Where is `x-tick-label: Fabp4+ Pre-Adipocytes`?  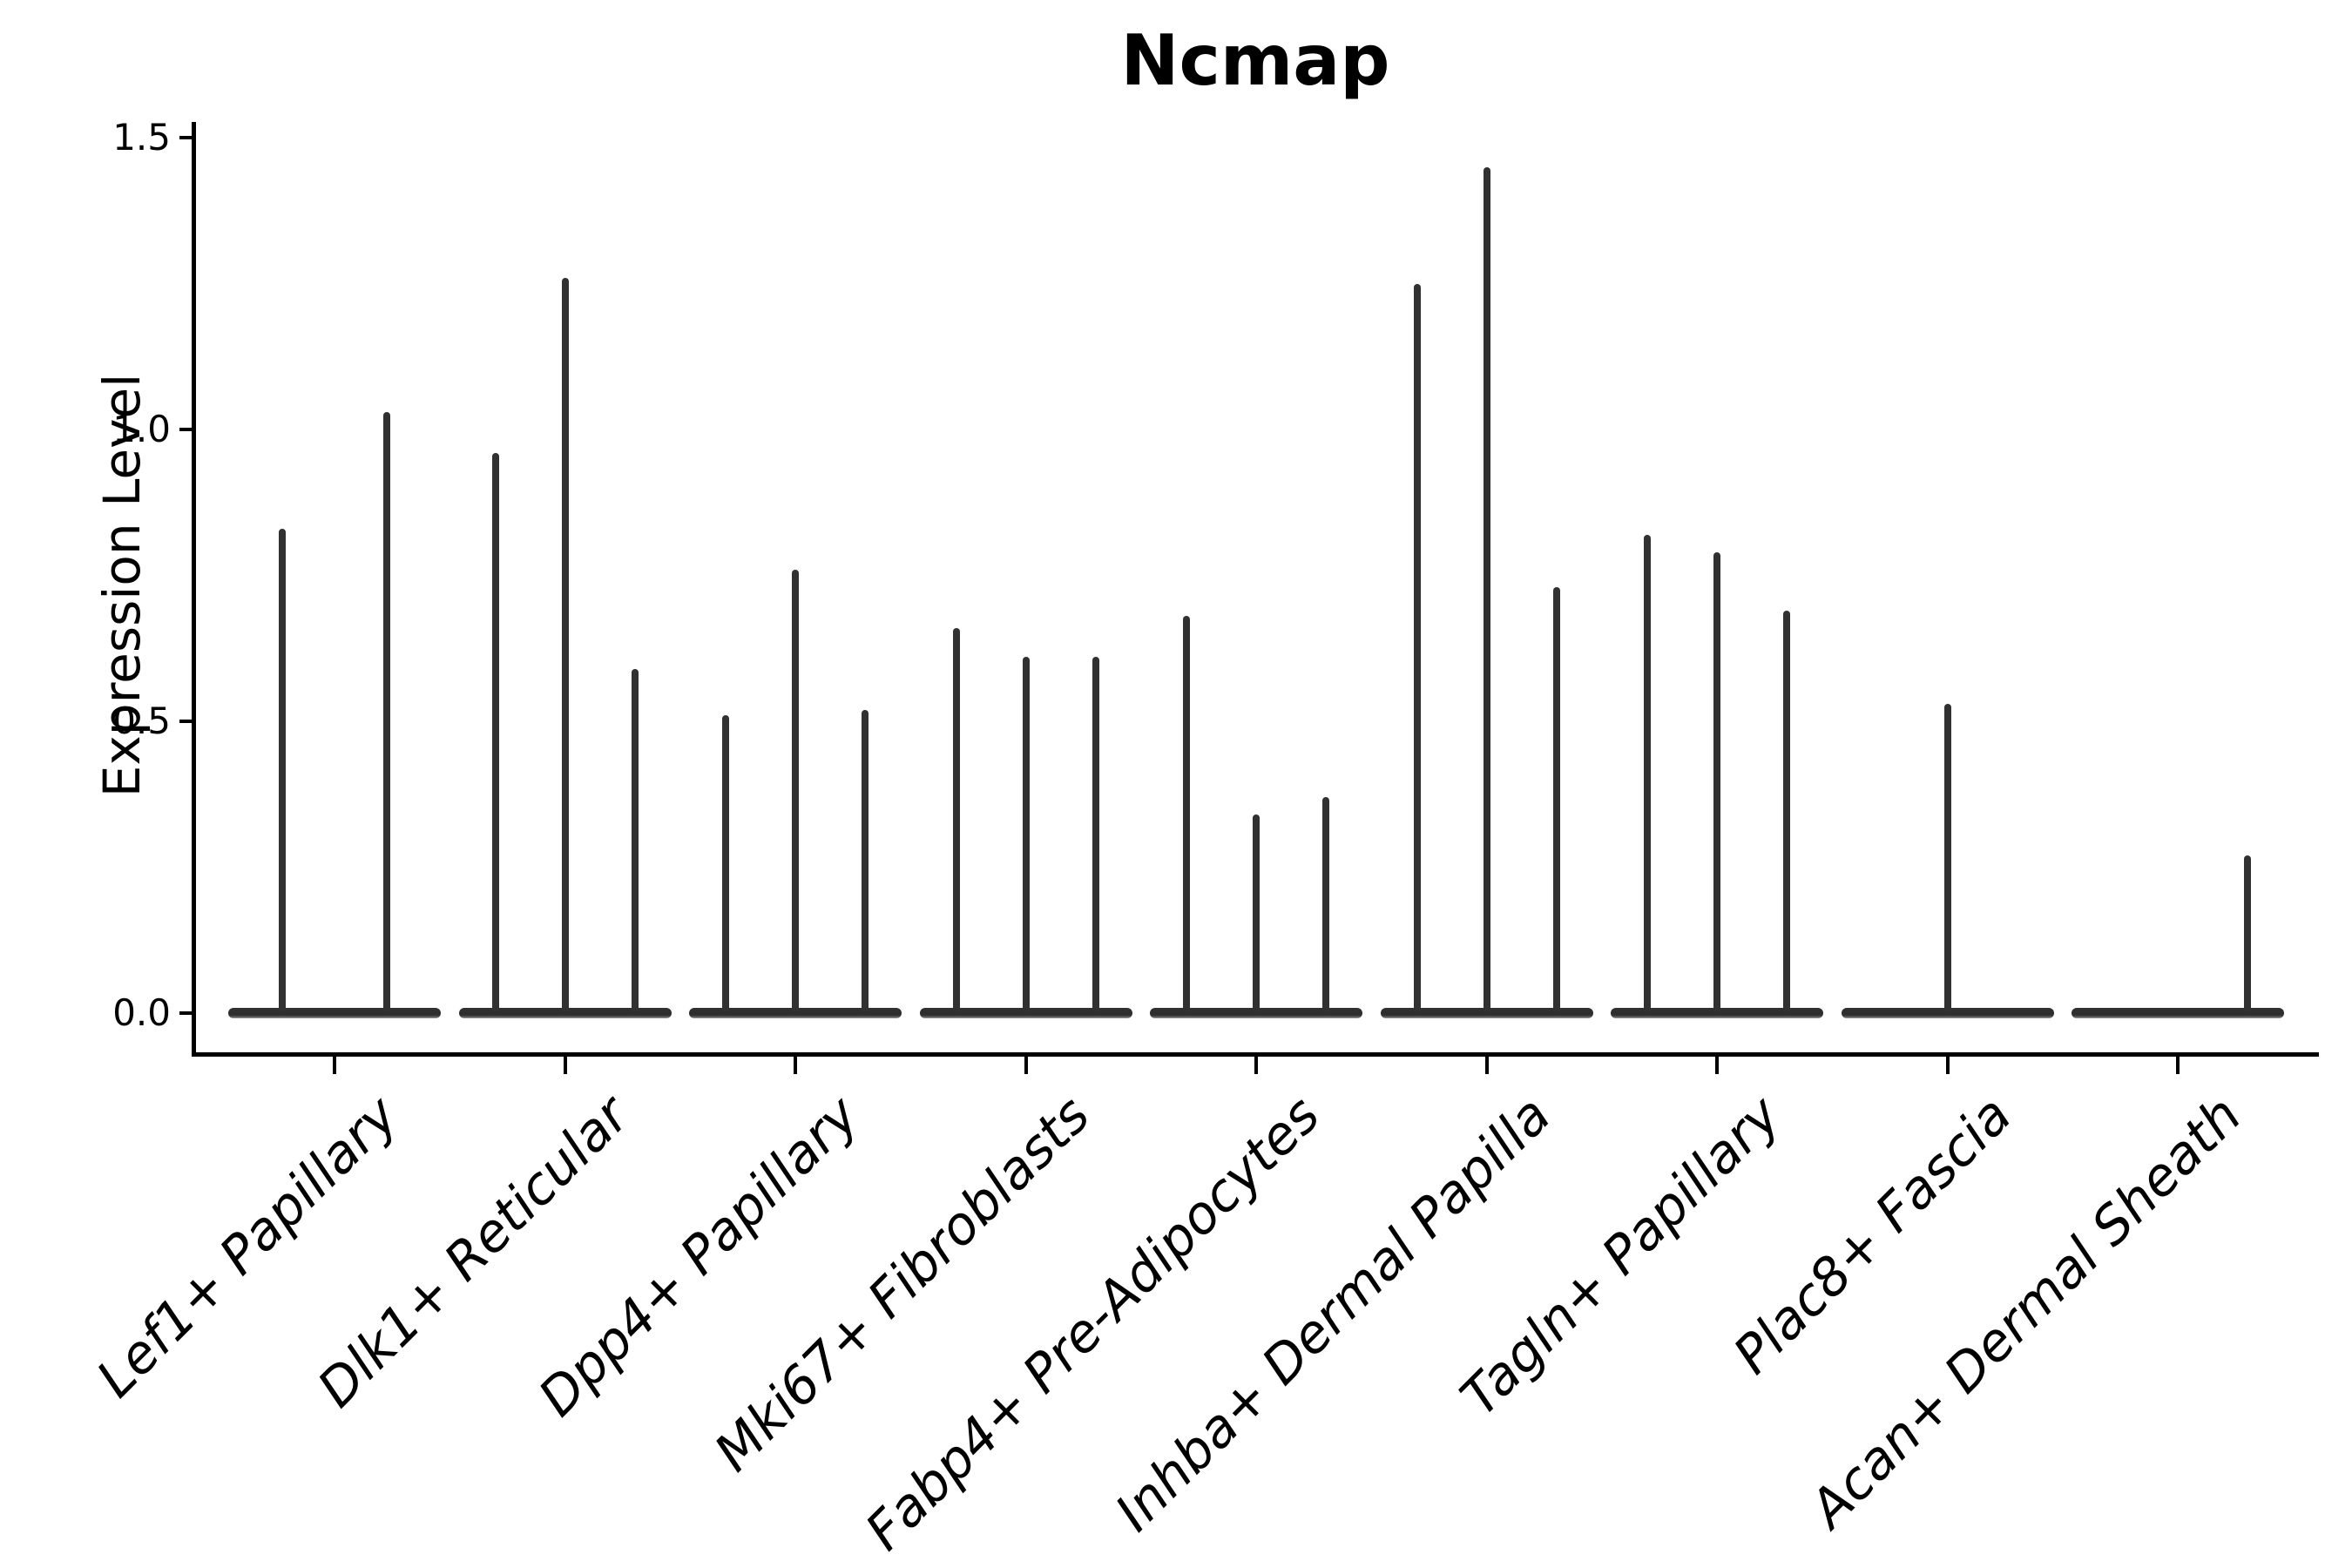
x-tick-label: Fabp4+ Pre-Adipocytes is located at coordinates (1093, 1324).